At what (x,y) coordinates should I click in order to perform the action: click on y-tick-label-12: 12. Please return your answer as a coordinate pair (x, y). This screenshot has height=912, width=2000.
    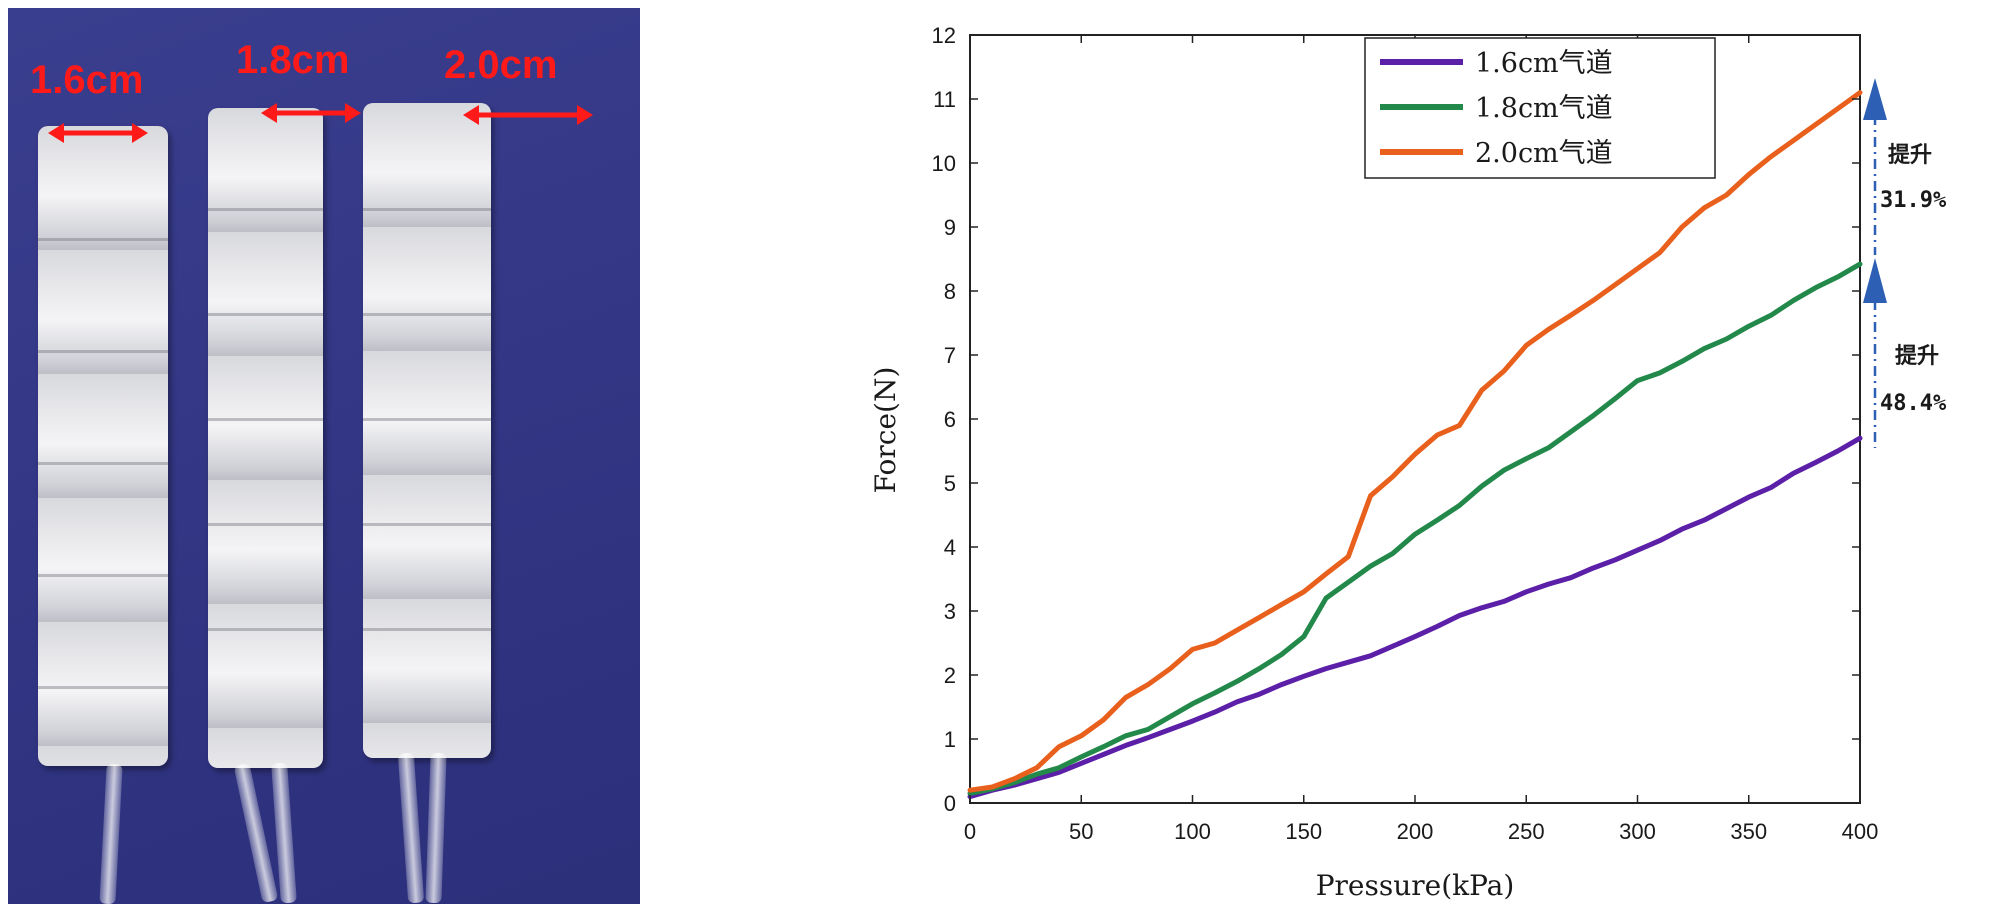
    Looking at the image, I should click on (944, 35).